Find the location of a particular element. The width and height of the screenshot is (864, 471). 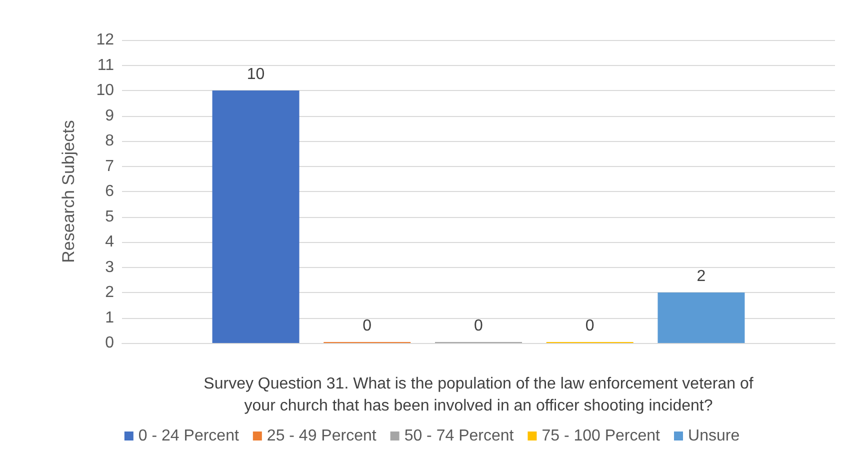

y-tick-label: 3 is located at coordinates (109, 267).